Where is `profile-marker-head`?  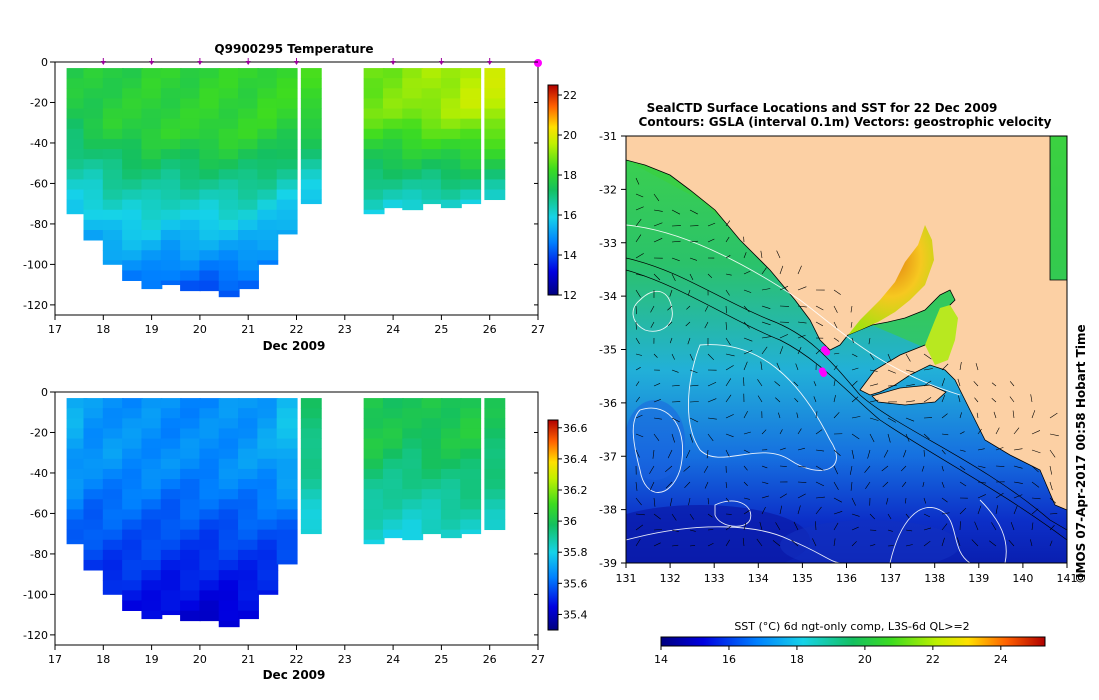 profile-marker-head is located at coordinates (441, 63).